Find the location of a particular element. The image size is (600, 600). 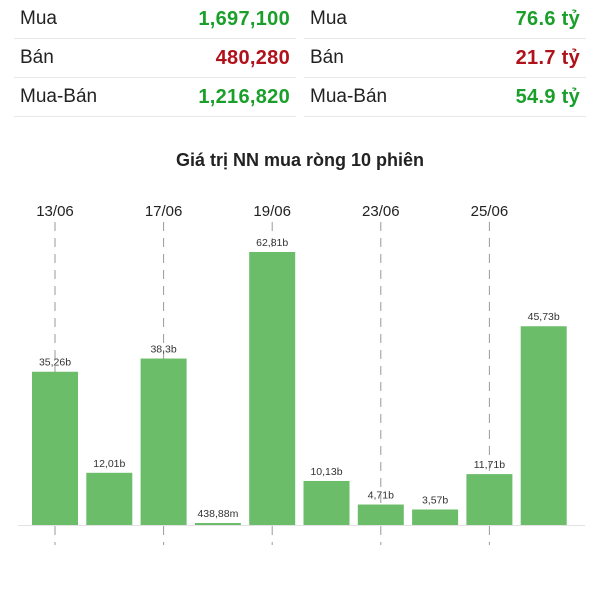

chart-title: Giá trị NN mua ròng 10 phiên is located at coordinates (300, 160).